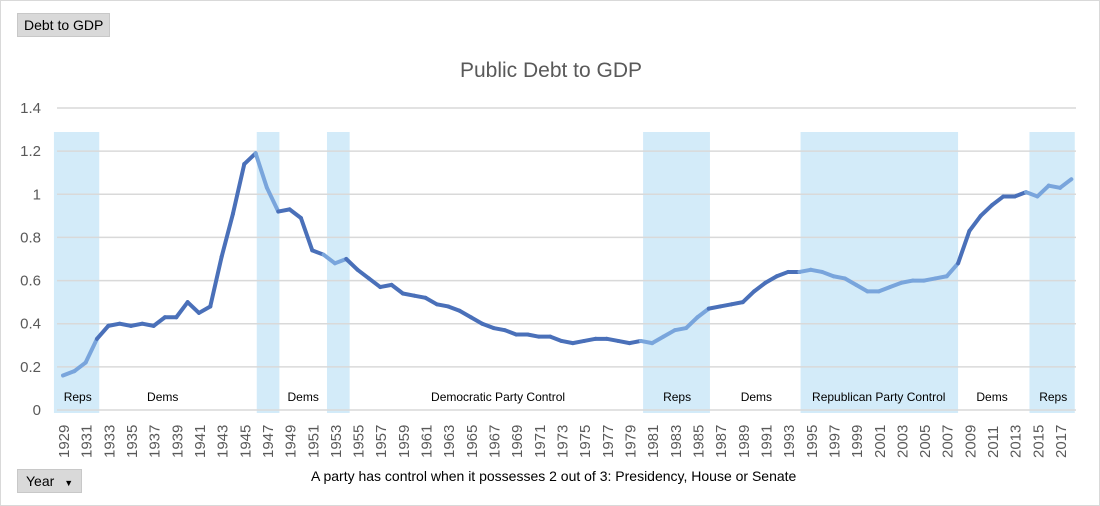 The height and width of the screenshot is (506, 1100). What do you see at coordinates (223, 441) in the screenshot?
I see `x-tick-label: 1943` at bounding box center [223, 441].